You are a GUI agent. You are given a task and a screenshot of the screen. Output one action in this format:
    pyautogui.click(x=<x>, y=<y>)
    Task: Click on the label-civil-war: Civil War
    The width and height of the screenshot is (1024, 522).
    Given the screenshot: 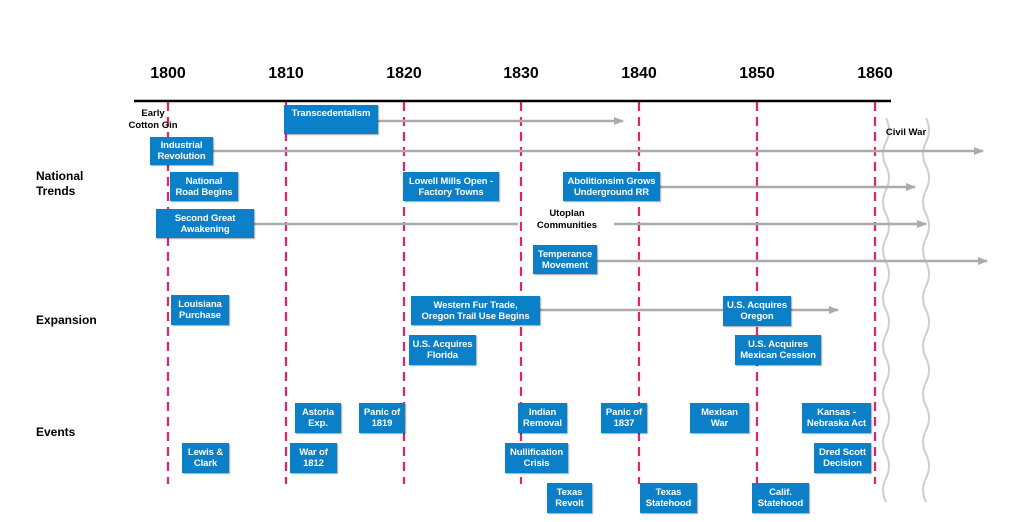 What is the action you would take?
    pyautogui.click(x=906, y=132)
    